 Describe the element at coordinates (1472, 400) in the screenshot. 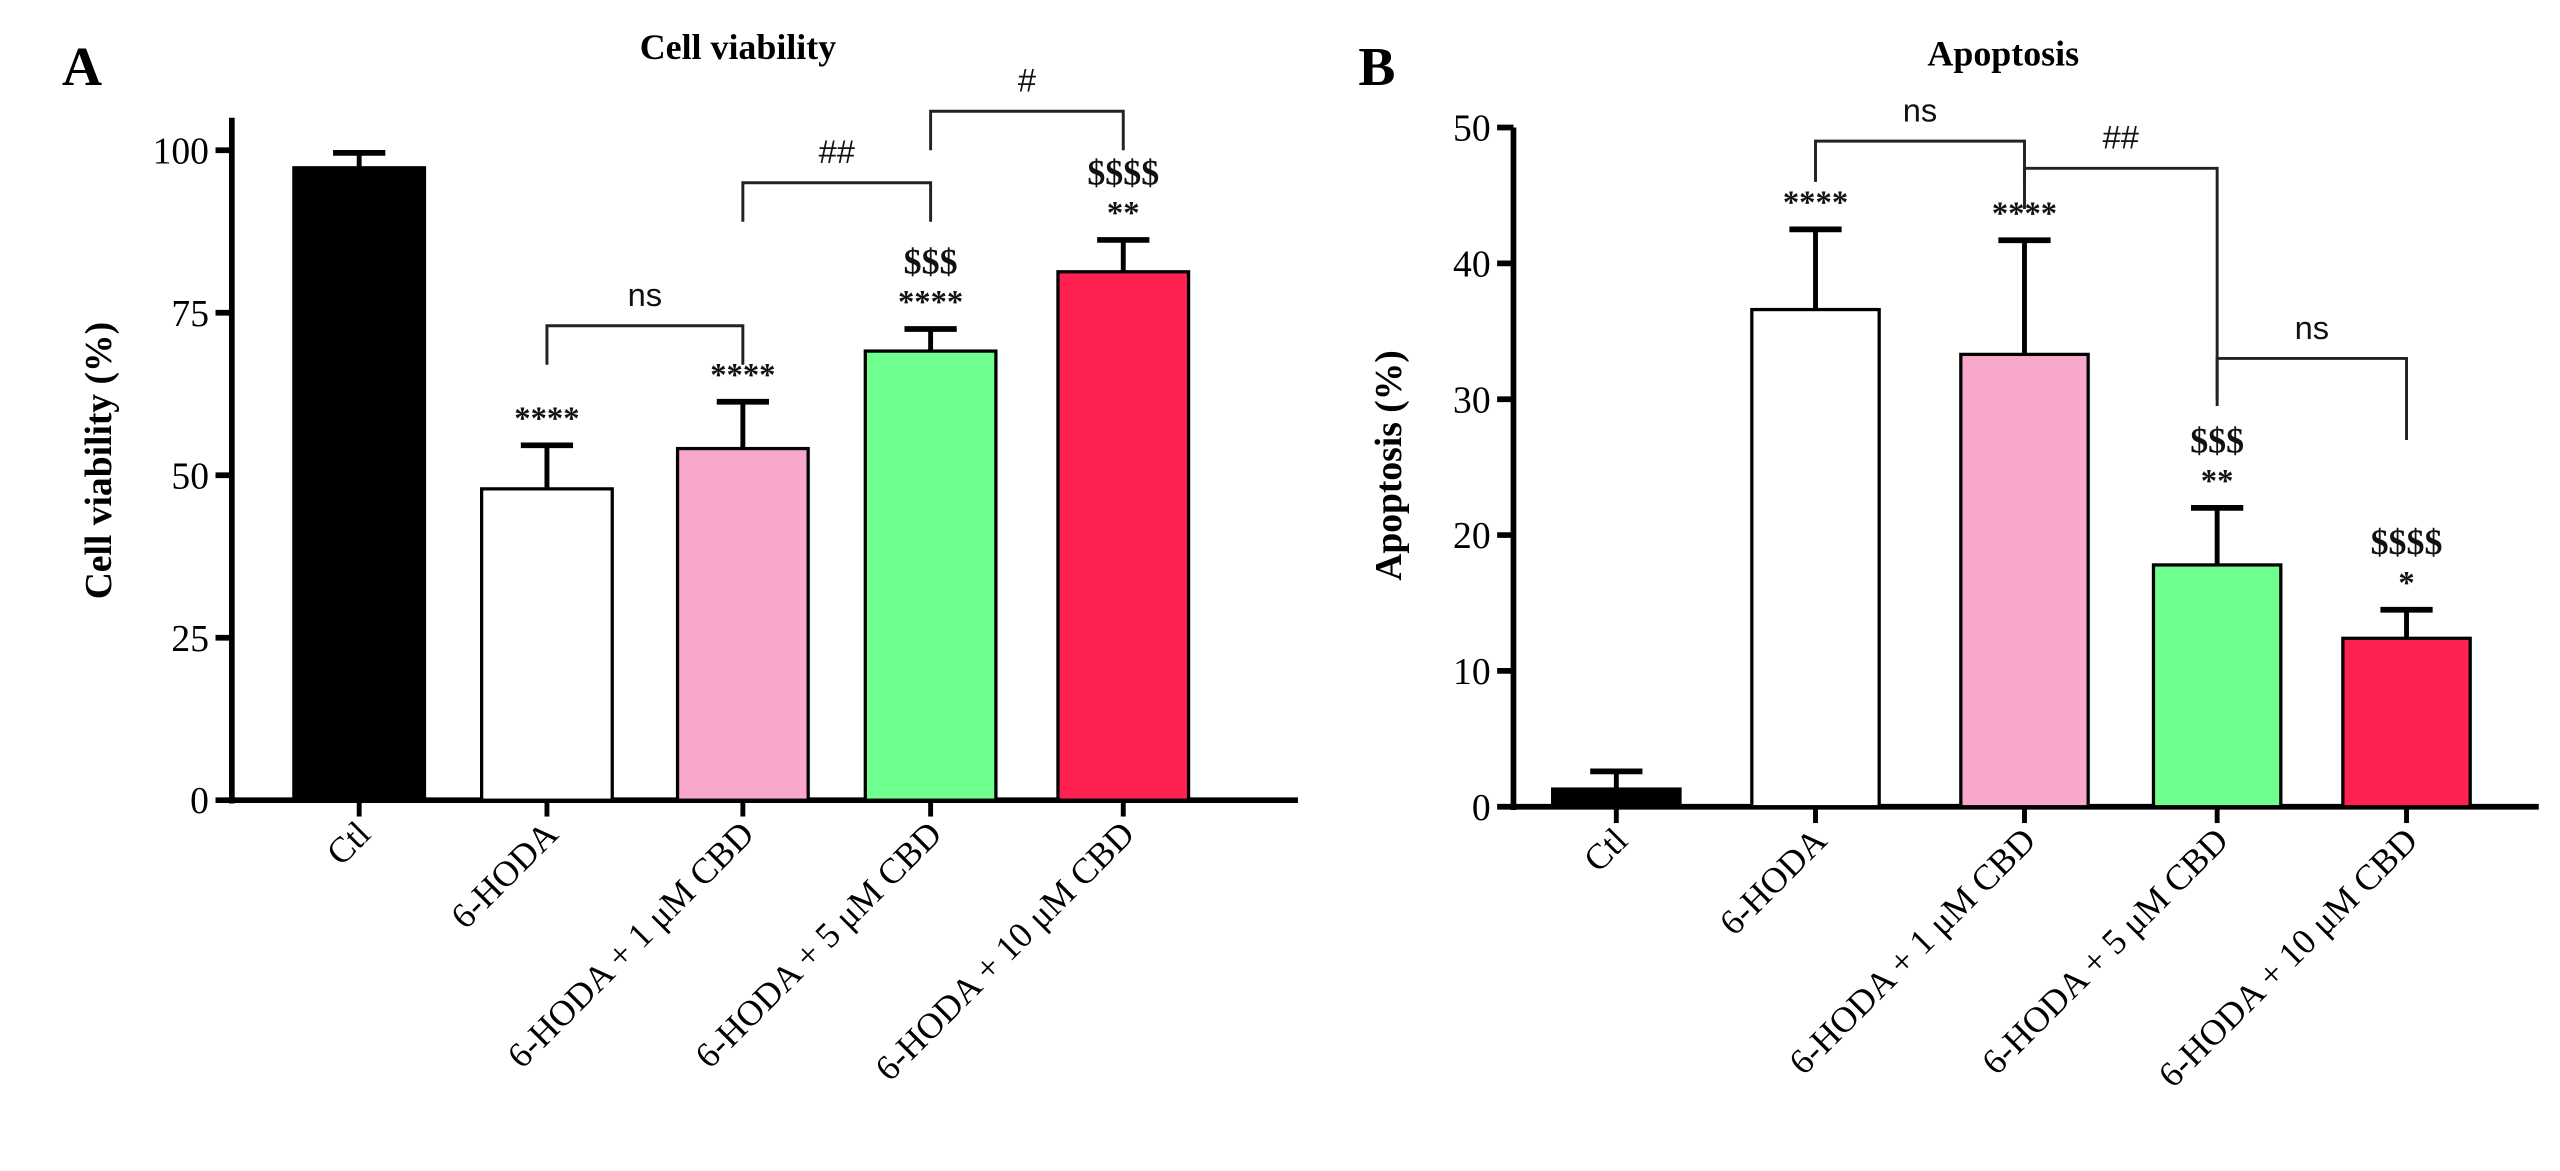

I see `y-tick-label: 30` at that location.